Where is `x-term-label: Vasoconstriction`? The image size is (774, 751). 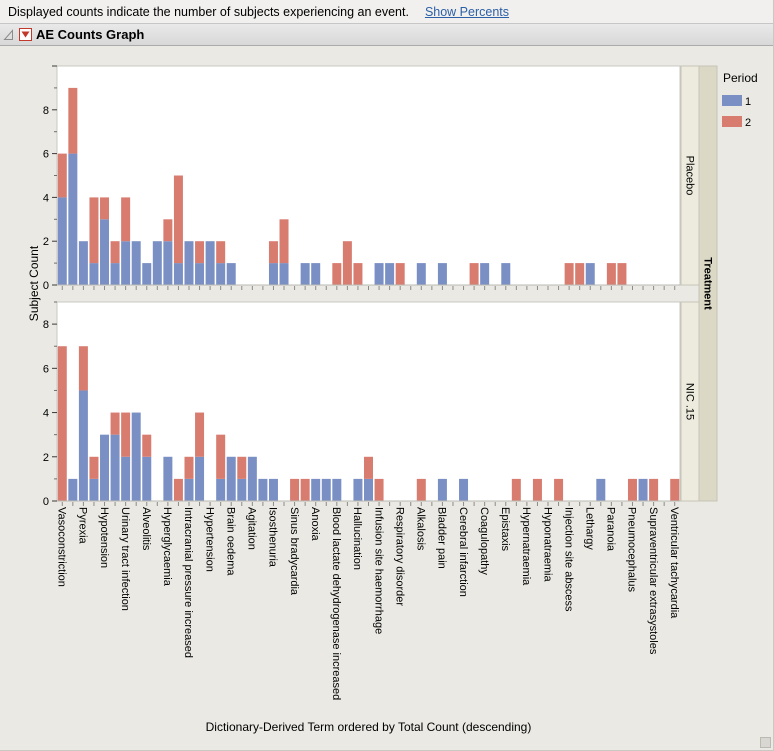 x-term-label: Vasoconstriction is located at coordinates (62, 547).